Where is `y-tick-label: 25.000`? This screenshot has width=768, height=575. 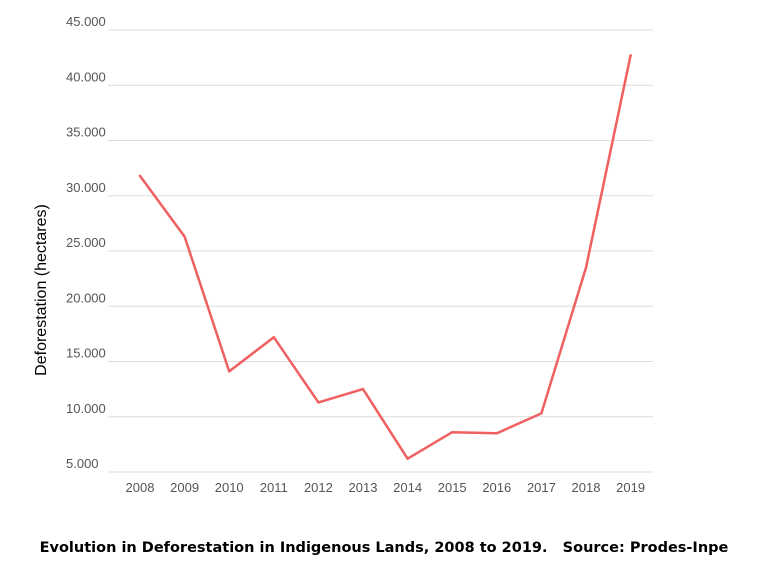
y-tick-label: 25.000 is located at coordinates (86, 242).